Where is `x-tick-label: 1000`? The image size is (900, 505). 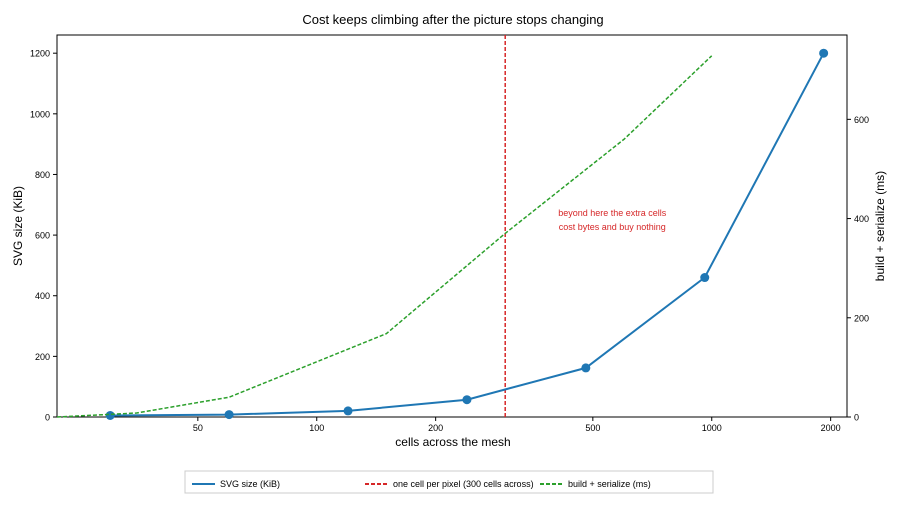 x-tick-label: 1000 is located at coordinates (712, 428).